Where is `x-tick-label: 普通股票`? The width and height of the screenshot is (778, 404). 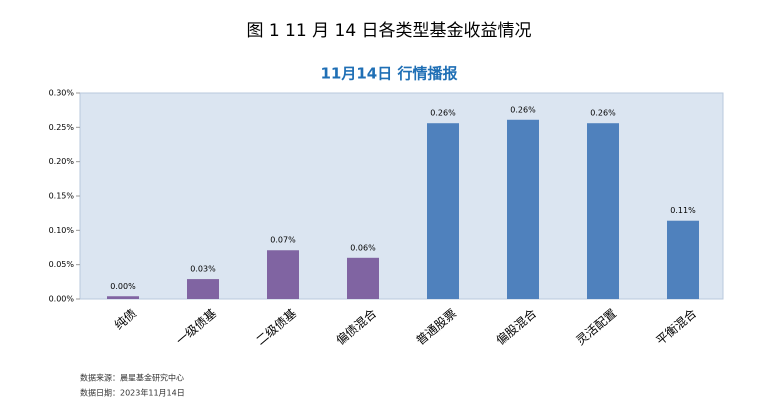 x-tick-label: 普通股票 is located at coordinates (436, 327).